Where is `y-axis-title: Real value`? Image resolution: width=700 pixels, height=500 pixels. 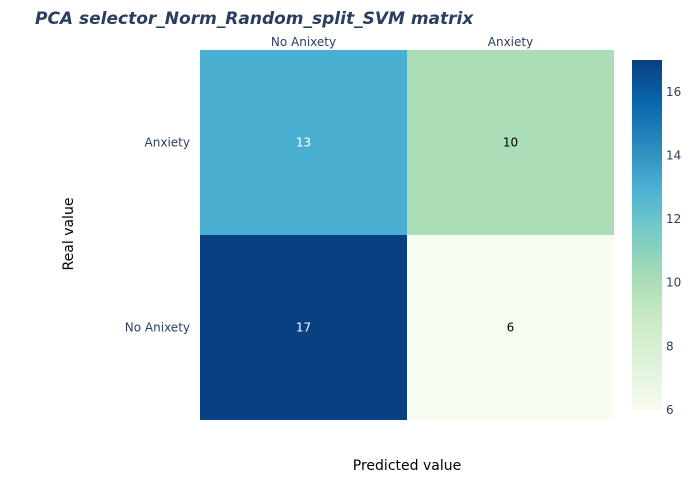
y-axis-title: Real value is located at coordinates (69, 234).